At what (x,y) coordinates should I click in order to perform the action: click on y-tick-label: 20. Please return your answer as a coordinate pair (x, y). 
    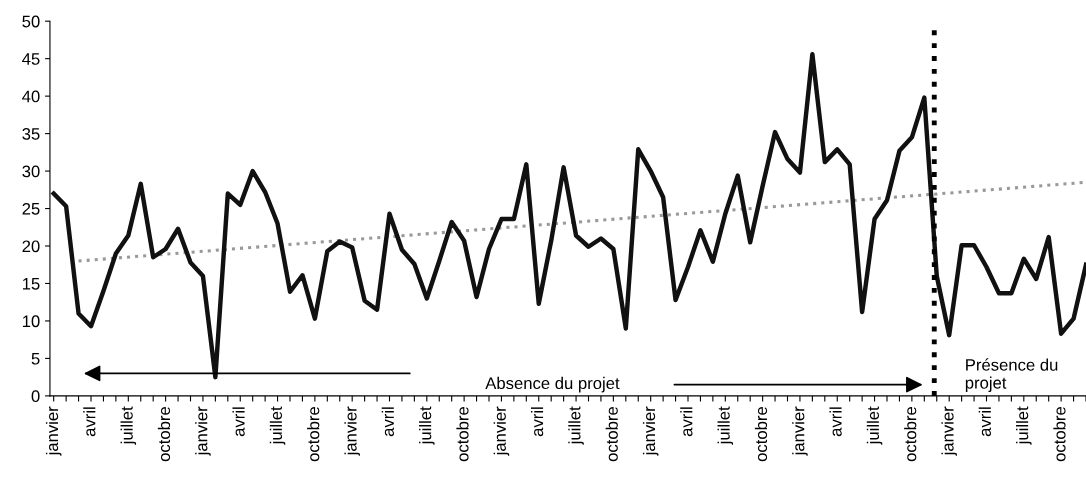
    Looking at the image, I should click on (31, 246).